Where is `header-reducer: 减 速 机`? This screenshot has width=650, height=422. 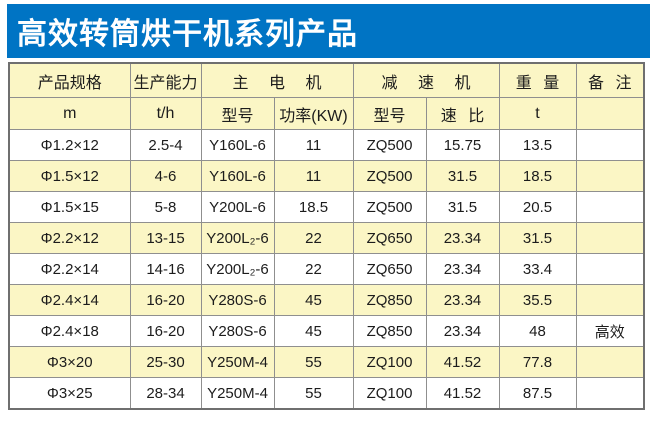 header-reducer: 减 速 机 is located at coordinates (426, 80).